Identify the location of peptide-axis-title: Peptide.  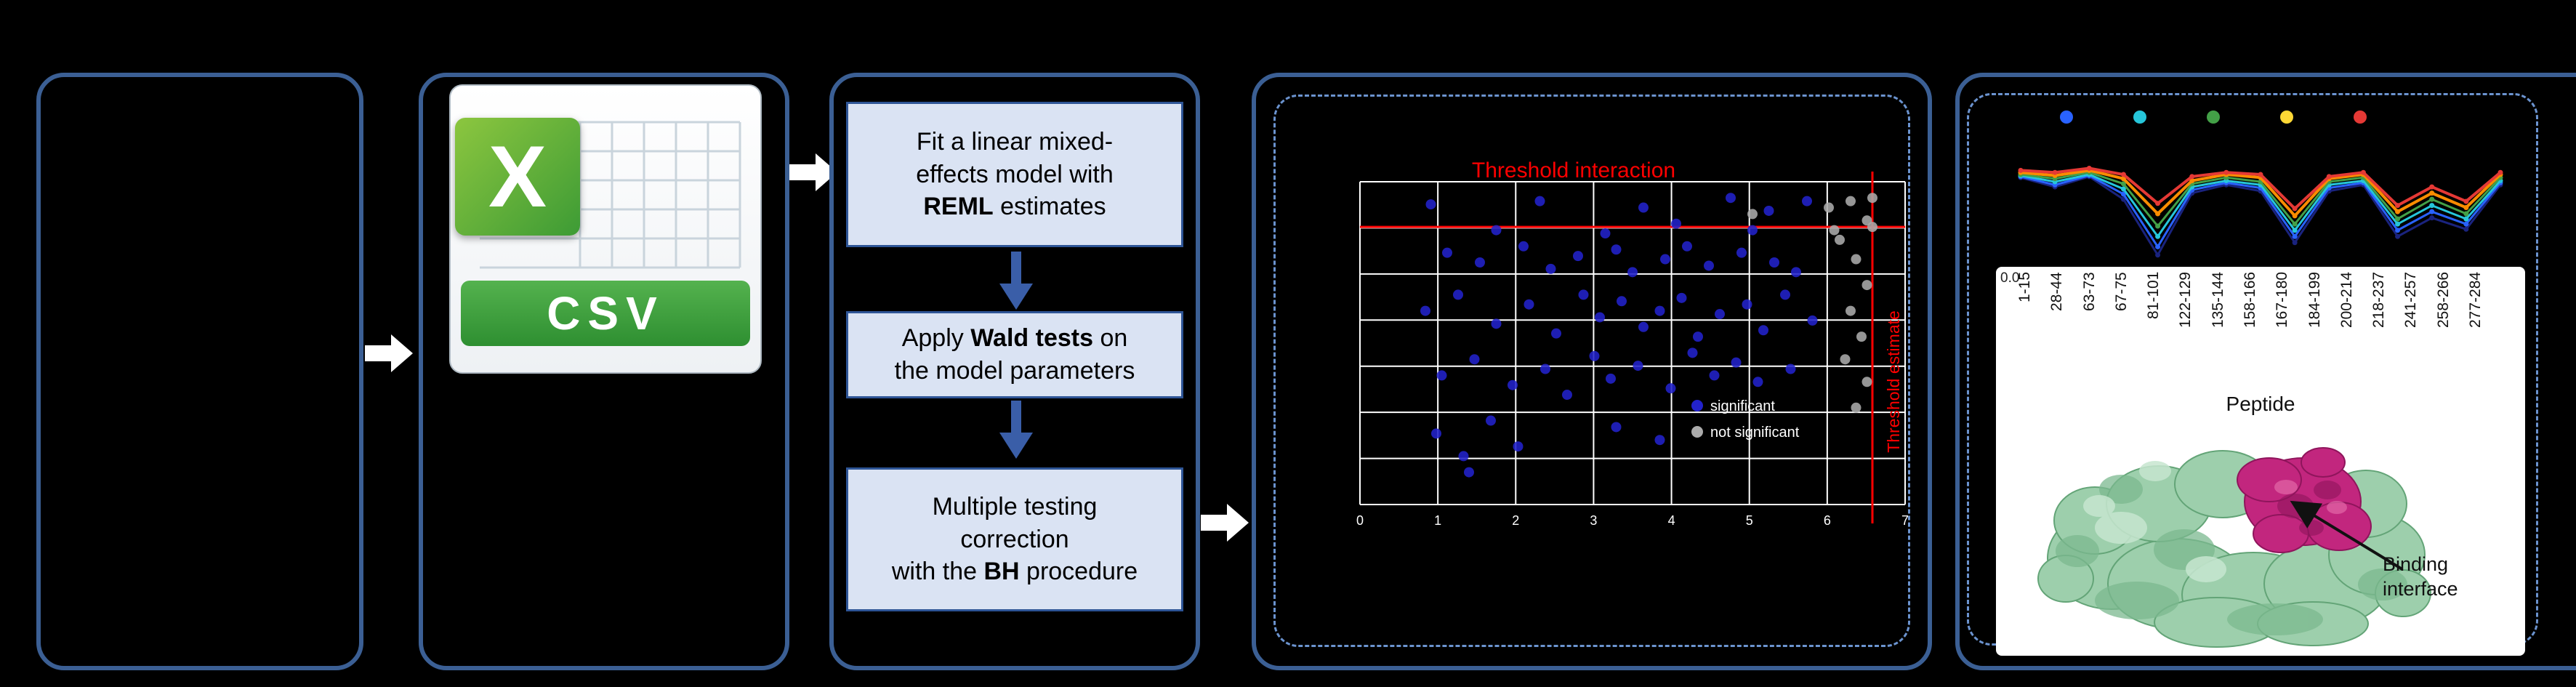
(2260, 404).